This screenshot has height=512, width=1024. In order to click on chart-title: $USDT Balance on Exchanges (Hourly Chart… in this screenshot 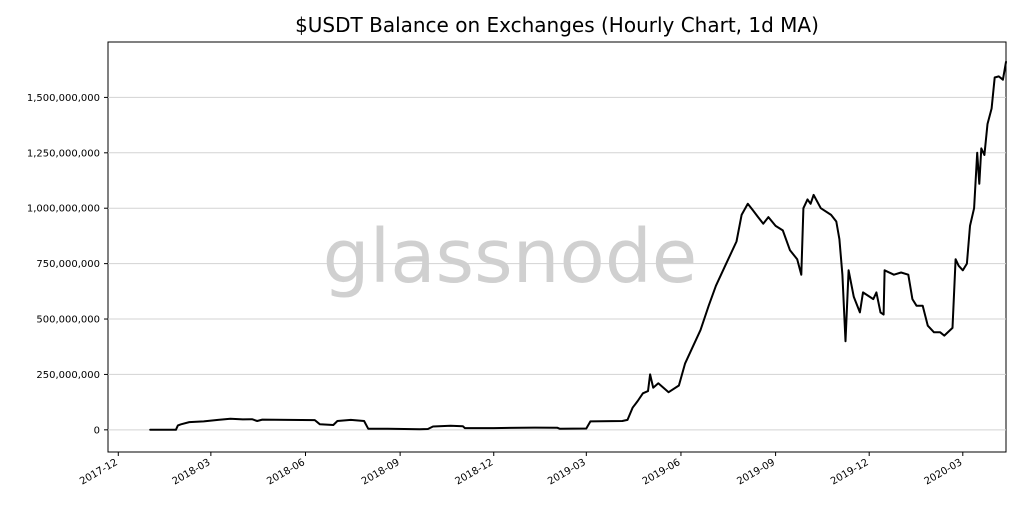, I will do `click(557, 25)`.